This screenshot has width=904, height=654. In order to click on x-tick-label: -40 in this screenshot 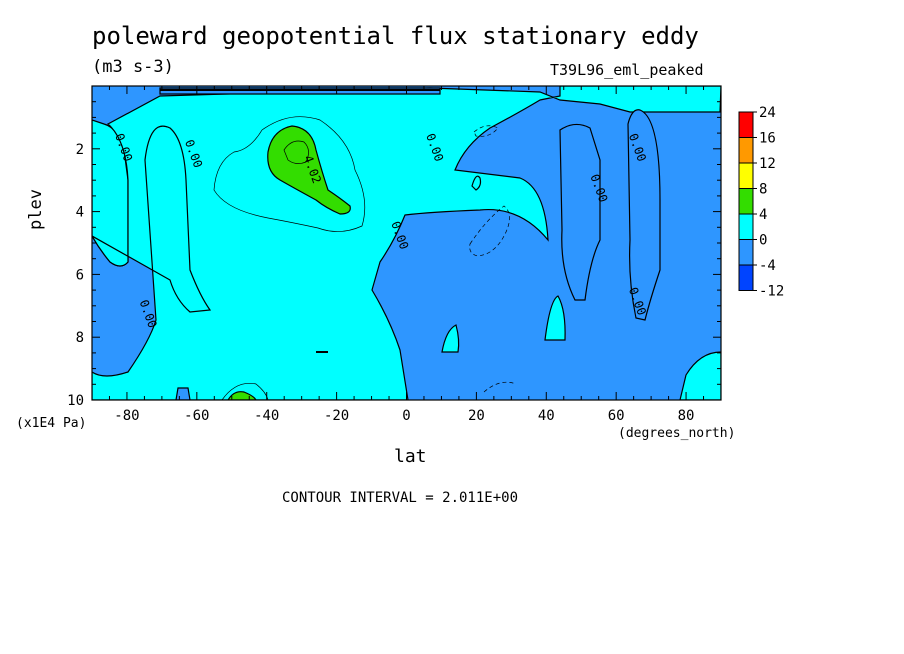, I will do `click(266, 416)`.